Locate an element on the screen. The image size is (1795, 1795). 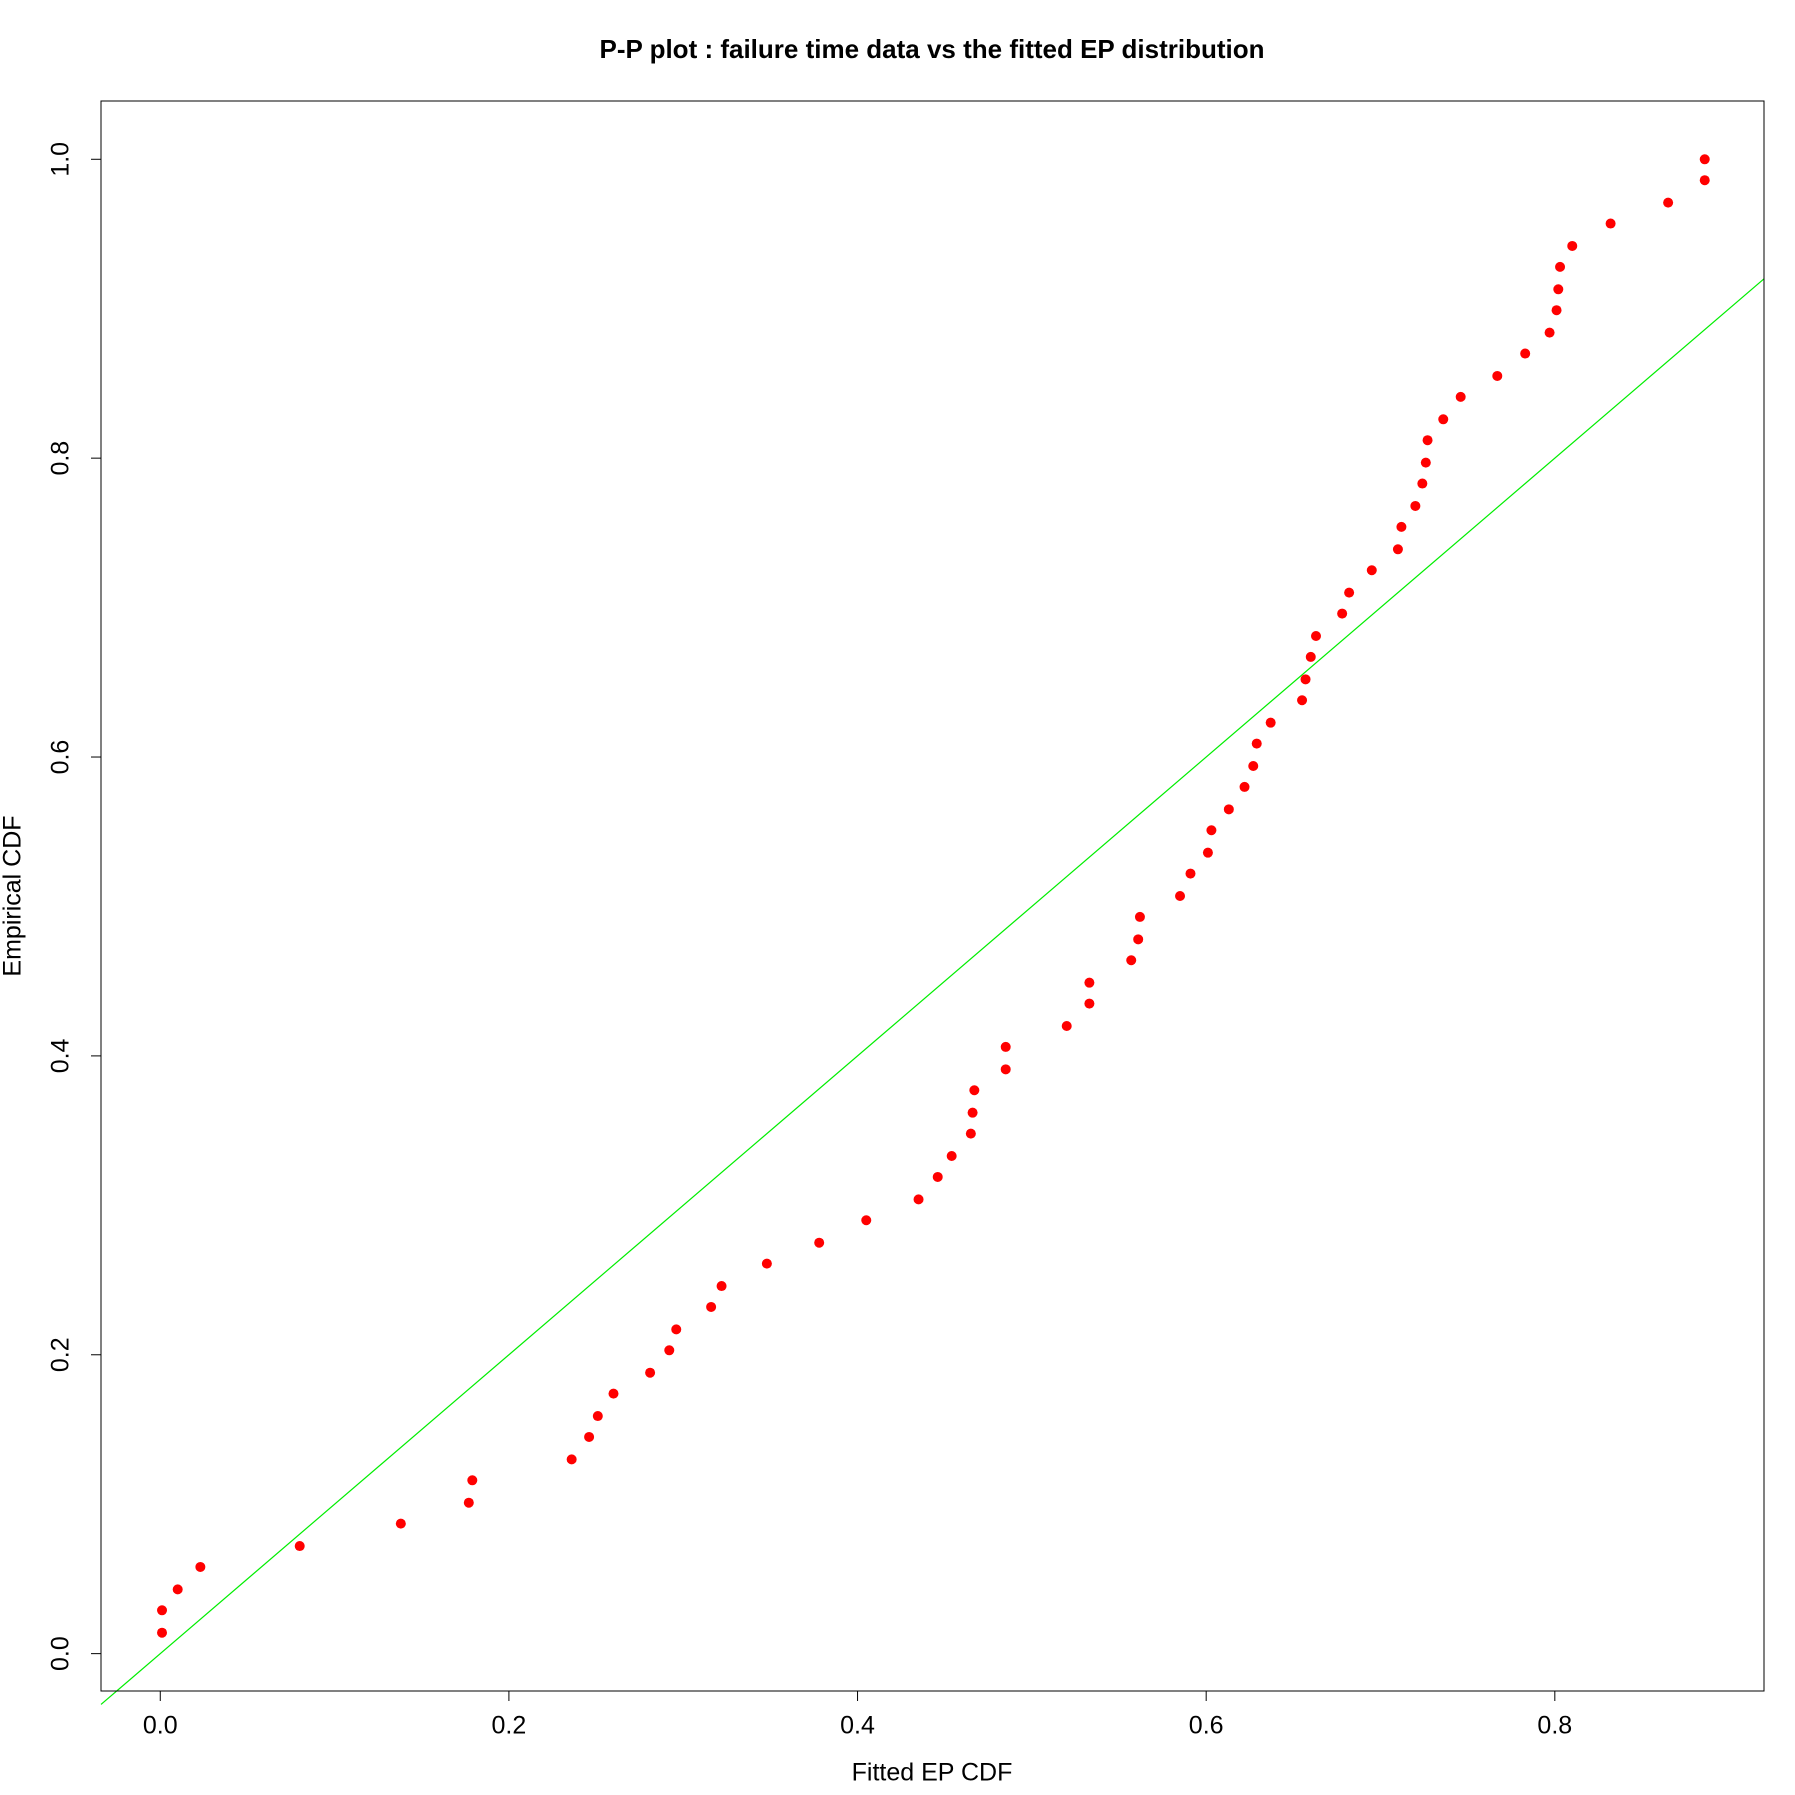
x-axis-label: Fitted EP CDF is located at coordinates (932, 1773).